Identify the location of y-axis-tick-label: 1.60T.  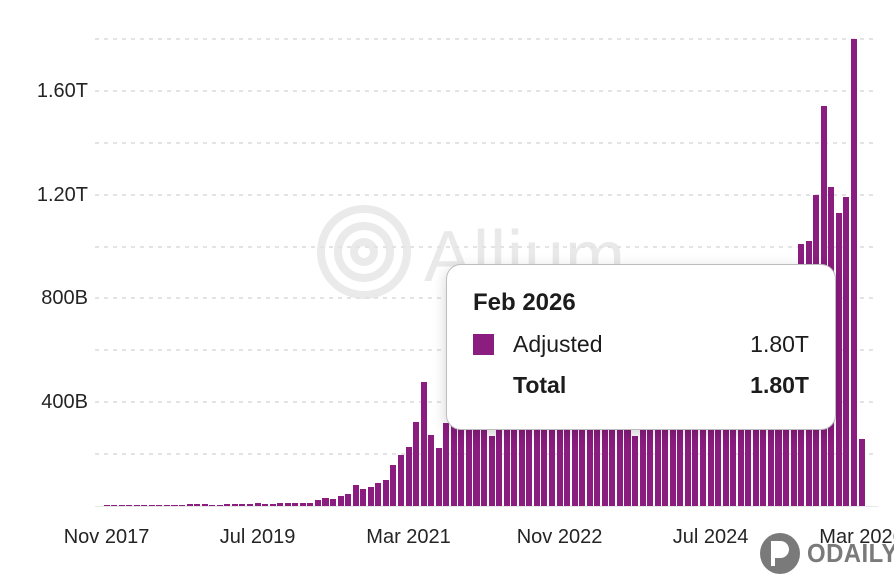
(62, 90).